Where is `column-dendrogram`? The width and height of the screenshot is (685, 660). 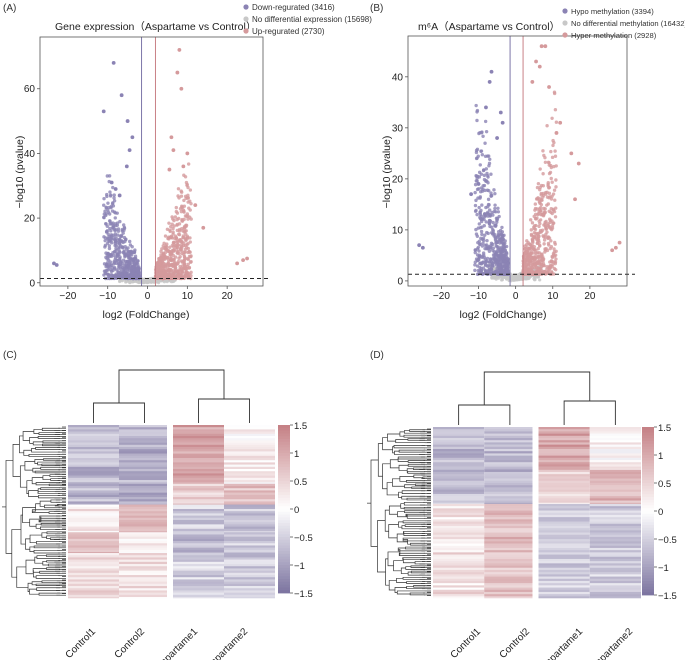
column-dendrogram is located at coordinates (537, 388).